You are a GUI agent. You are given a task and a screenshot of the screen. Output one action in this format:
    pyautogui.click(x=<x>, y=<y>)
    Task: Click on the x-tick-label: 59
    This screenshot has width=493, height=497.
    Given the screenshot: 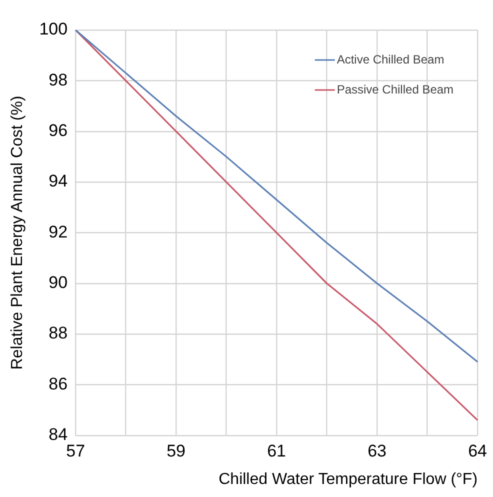 What is the action you would take?
    pyautogui.click(x=176, y=450)
    